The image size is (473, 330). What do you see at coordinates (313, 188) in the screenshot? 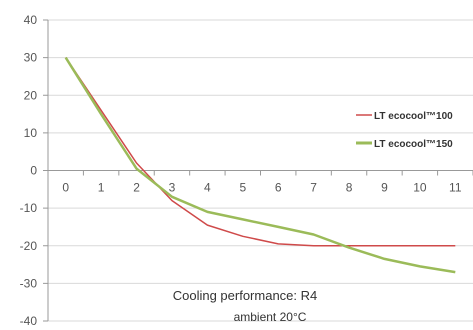
I see `x-tick-label: 7` at bounding box center [313, 188].